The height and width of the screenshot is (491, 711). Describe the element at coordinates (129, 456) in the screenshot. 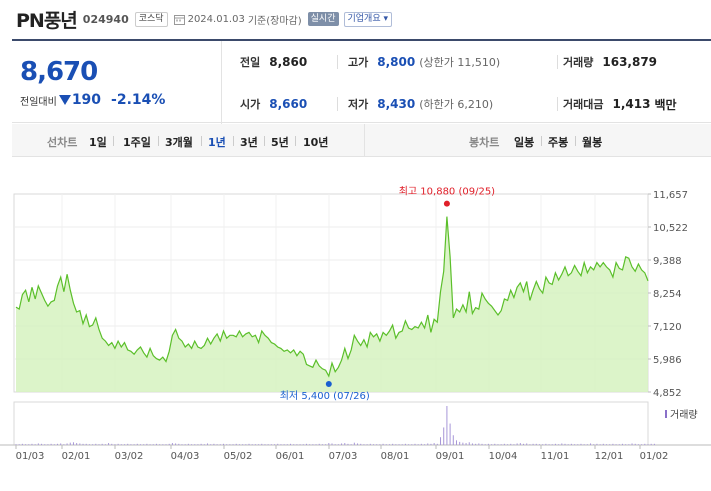

I see `x-tick-label: 03/02` at that location.